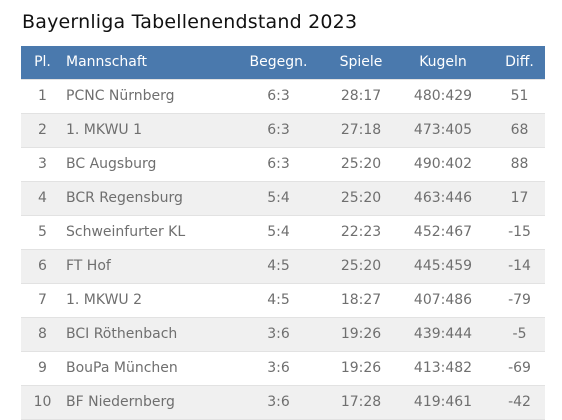 The height and width of the screenshot is (420, 562). What do you see at coordinates (443, 232) in the screenshot?
I see `cell-balls: 452:467` at bounding box center [443, 232].